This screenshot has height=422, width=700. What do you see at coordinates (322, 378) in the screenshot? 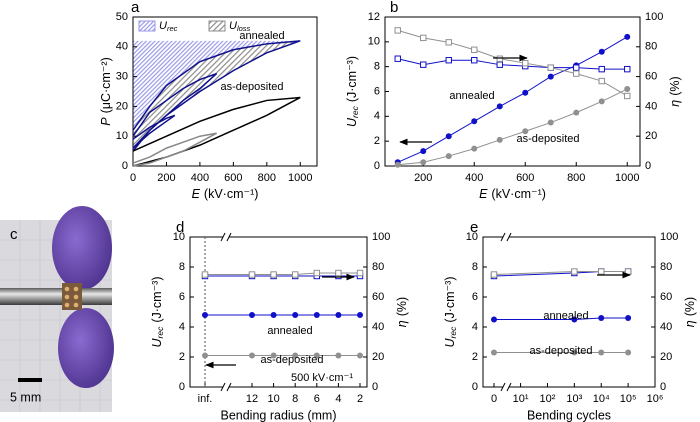
I see `annotation: 500 kV·cm⁻¹` at bounding box center [322, 378].